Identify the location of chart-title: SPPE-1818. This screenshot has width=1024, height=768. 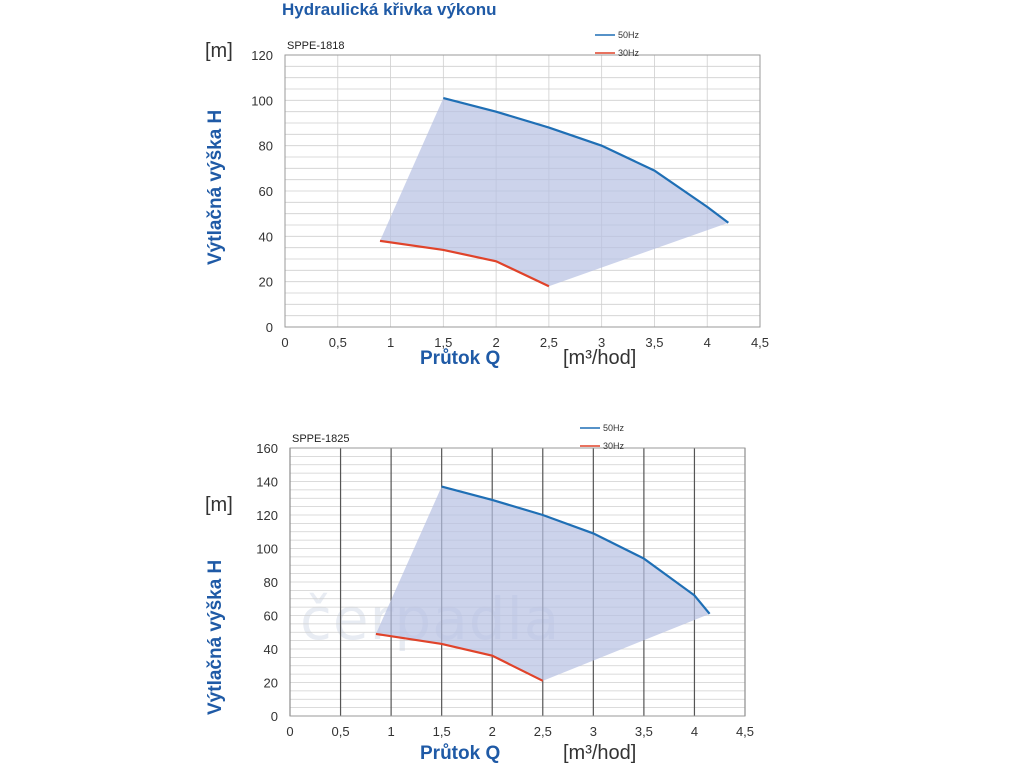
(315, 46).